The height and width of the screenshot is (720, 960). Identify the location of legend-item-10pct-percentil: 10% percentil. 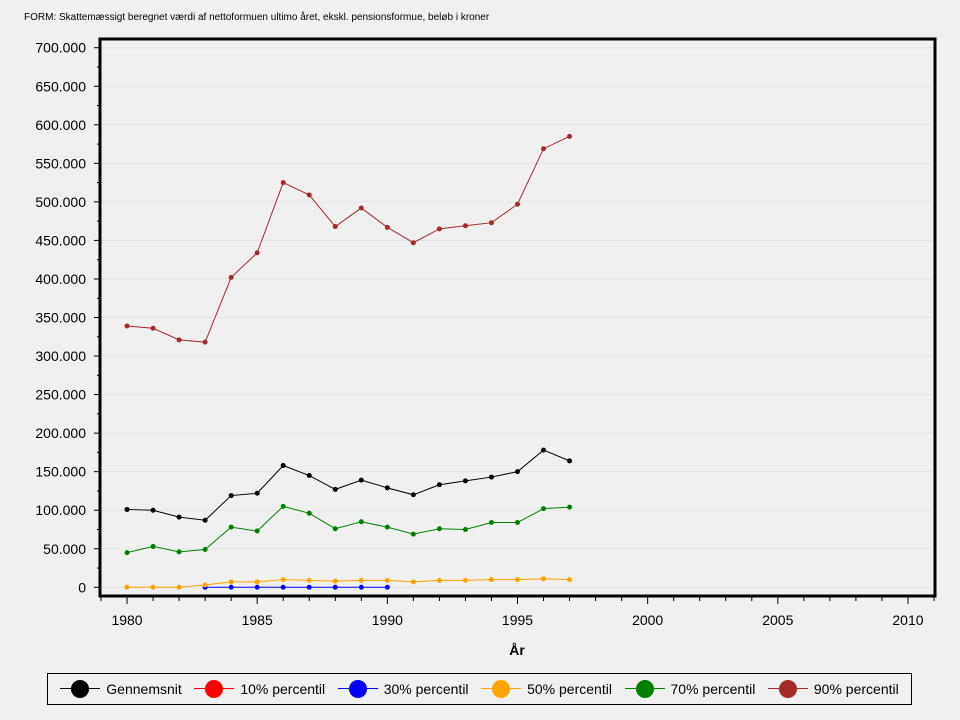
(259, 689).